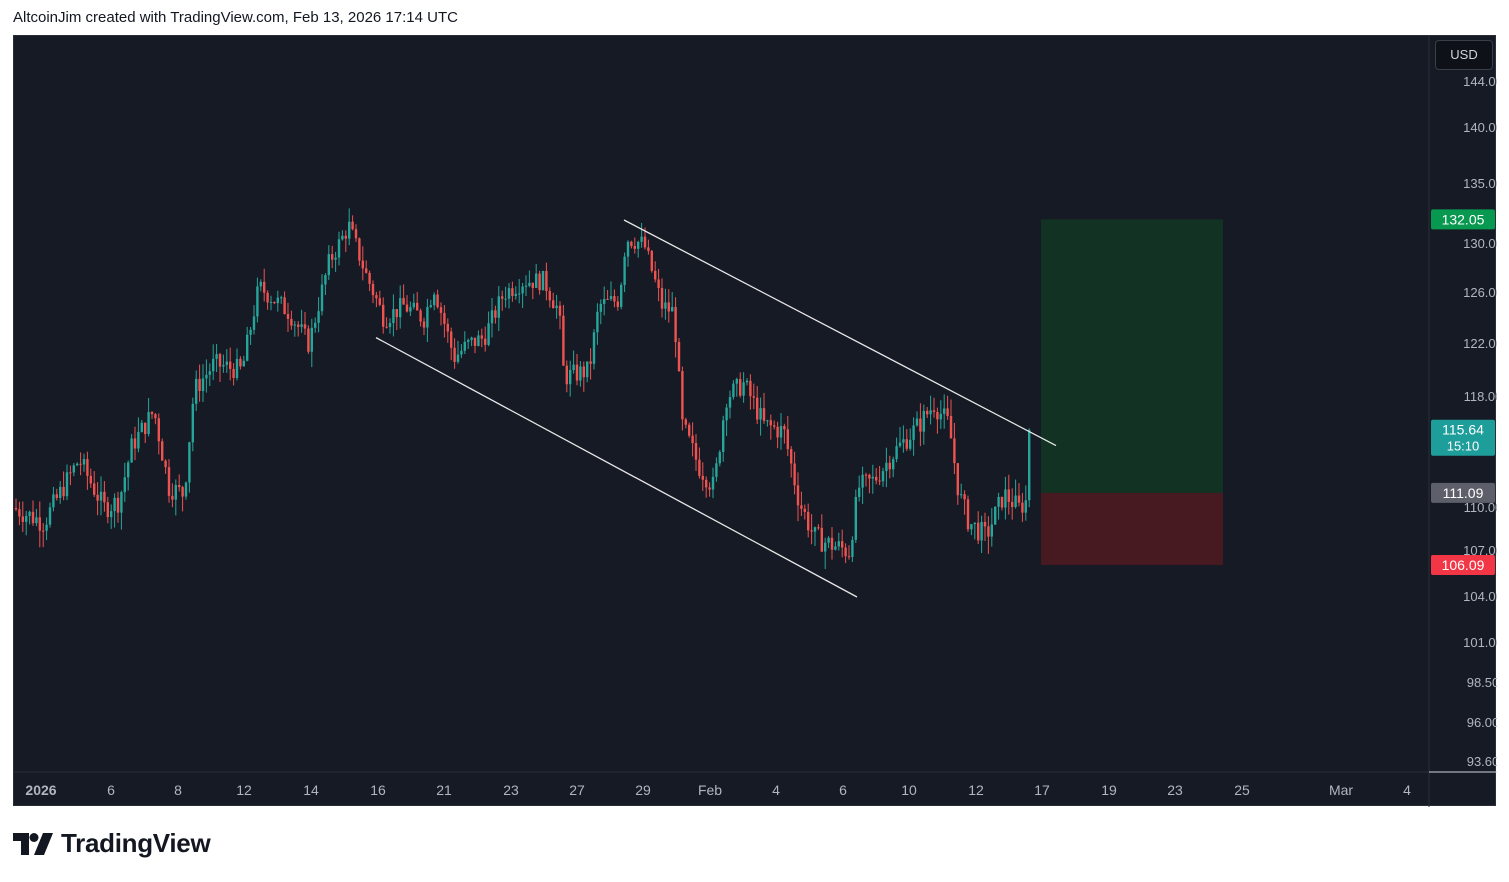  I want to click on price-tick-label: 135.00, so click(1480, 183).